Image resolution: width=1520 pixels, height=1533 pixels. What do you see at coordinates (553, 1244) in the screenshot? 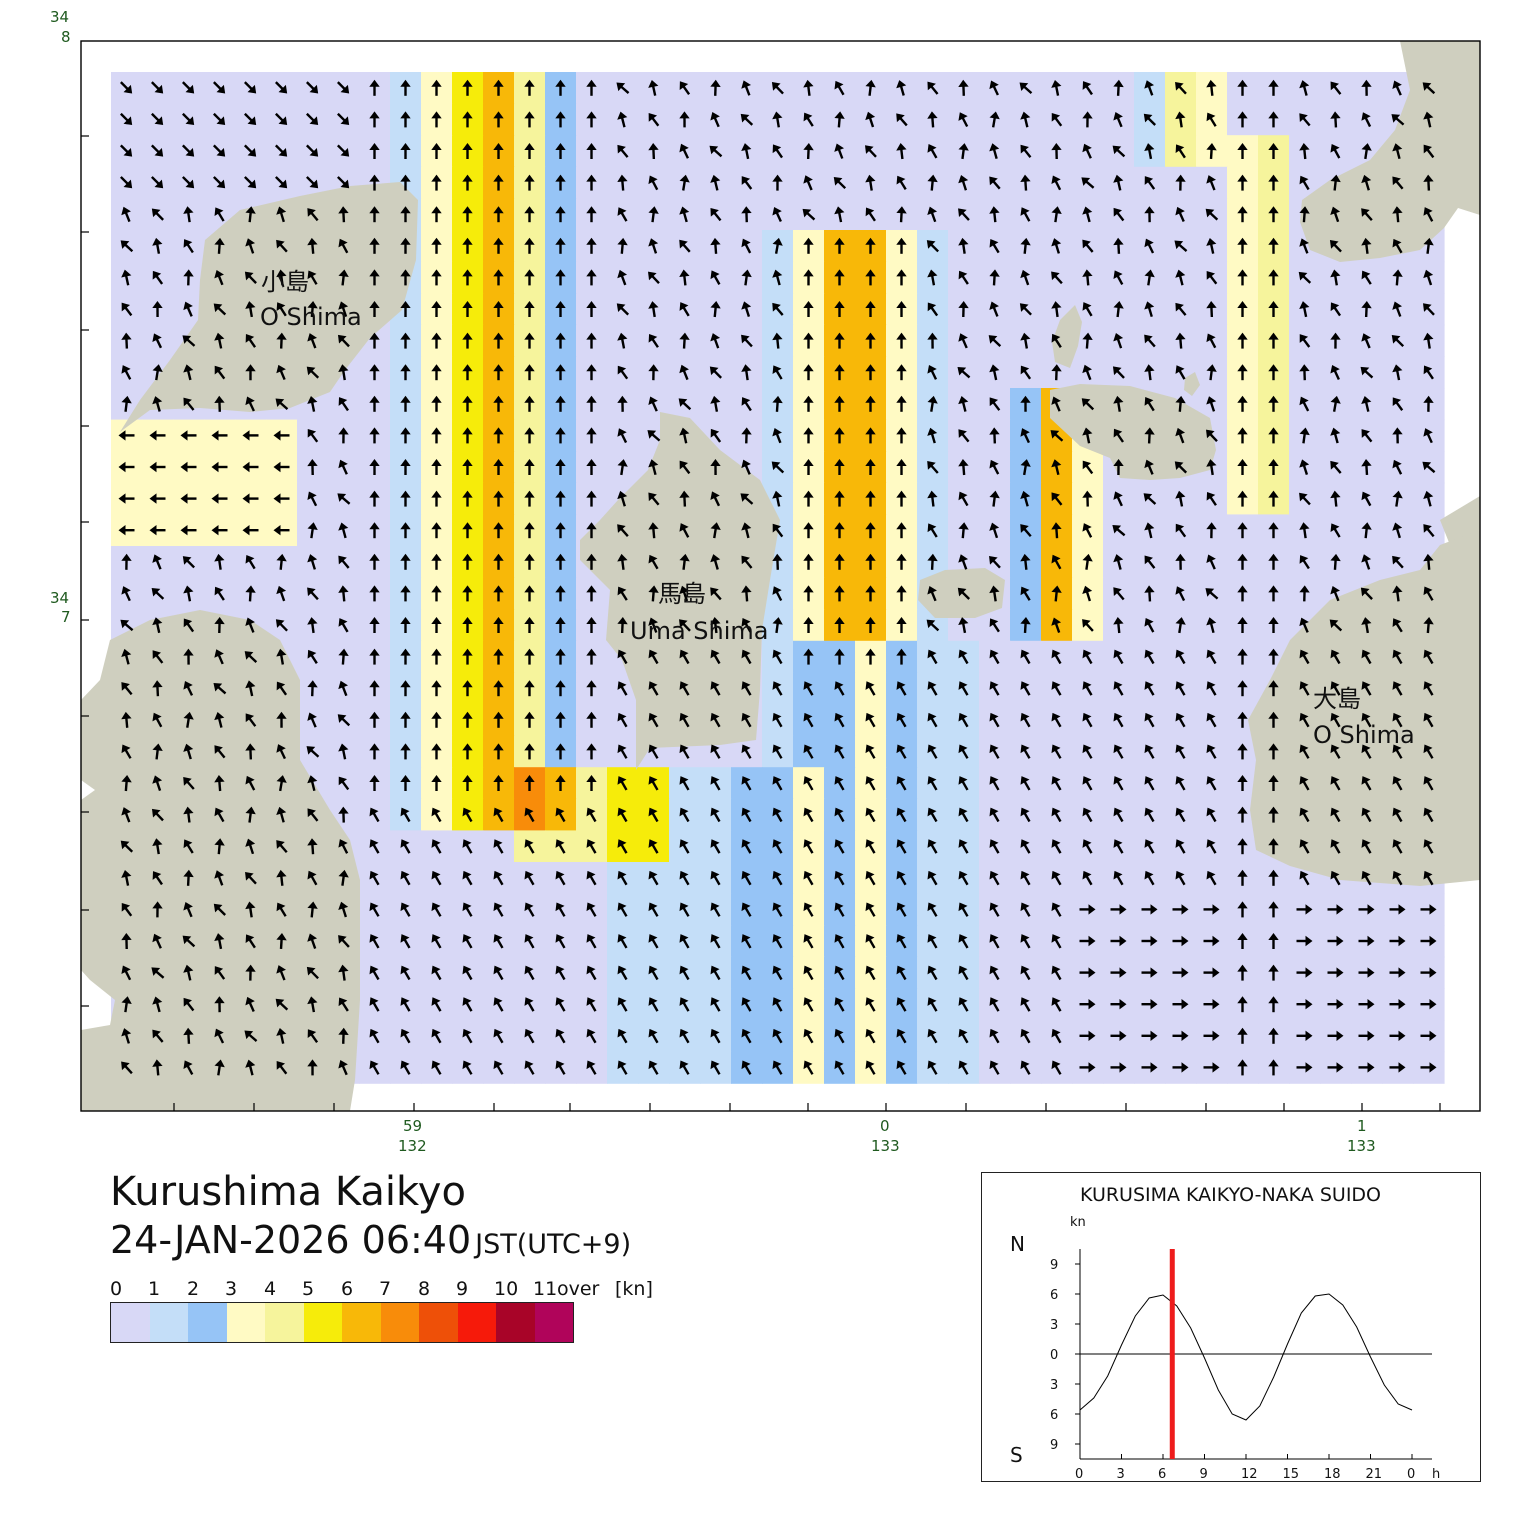
I see `timezone: JST(UTC+9)` at bounding box center [553, 1244].